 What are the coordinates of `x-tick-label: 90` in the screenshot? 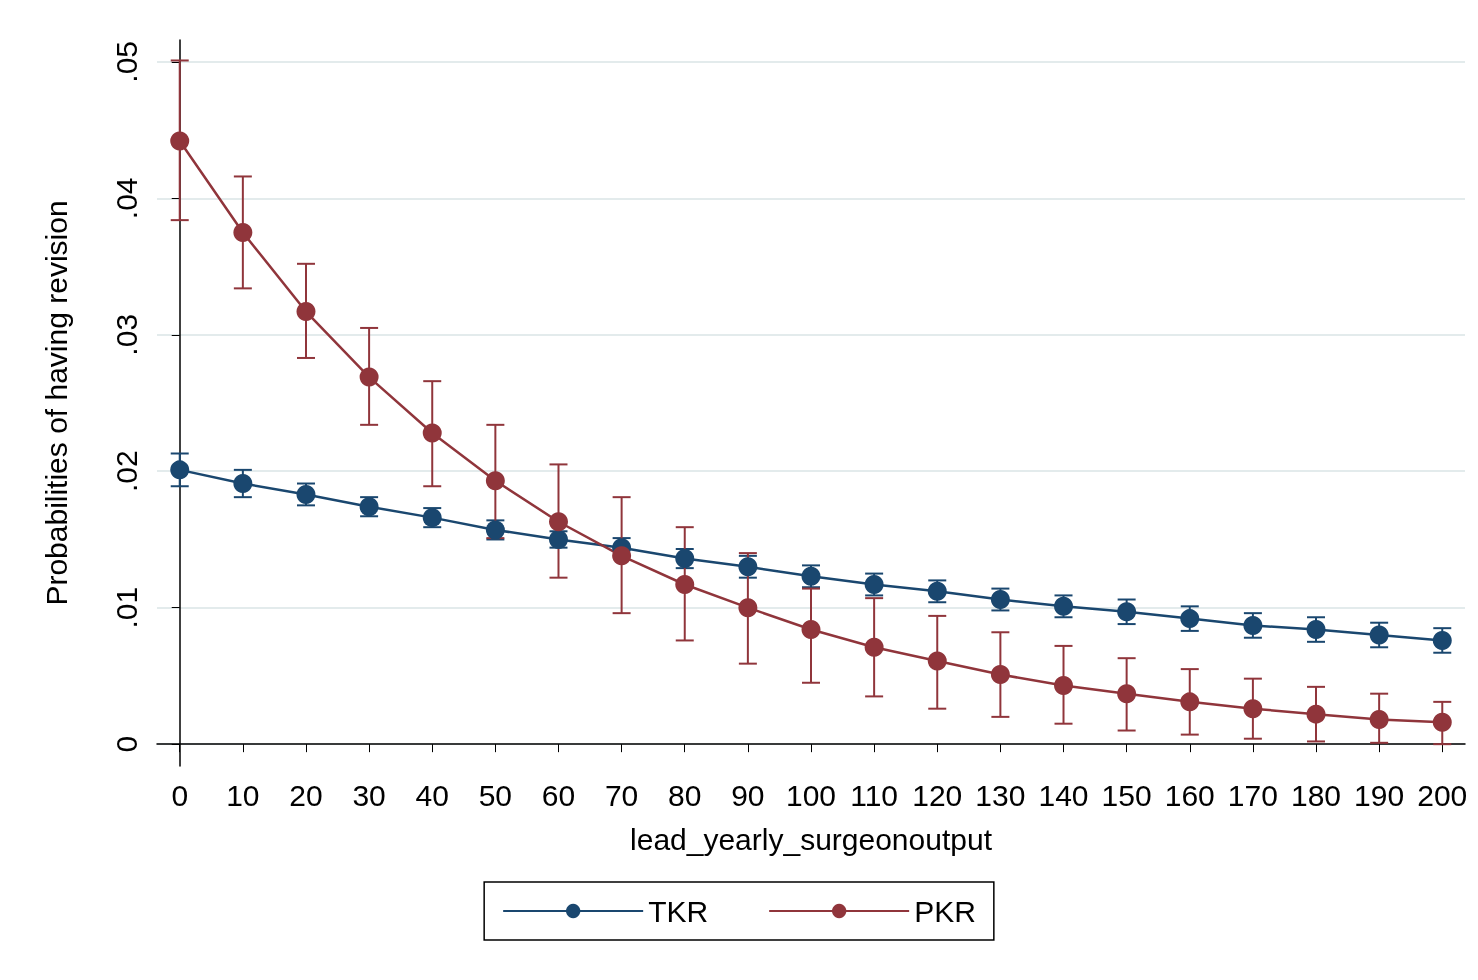 It's located at (748, 795).